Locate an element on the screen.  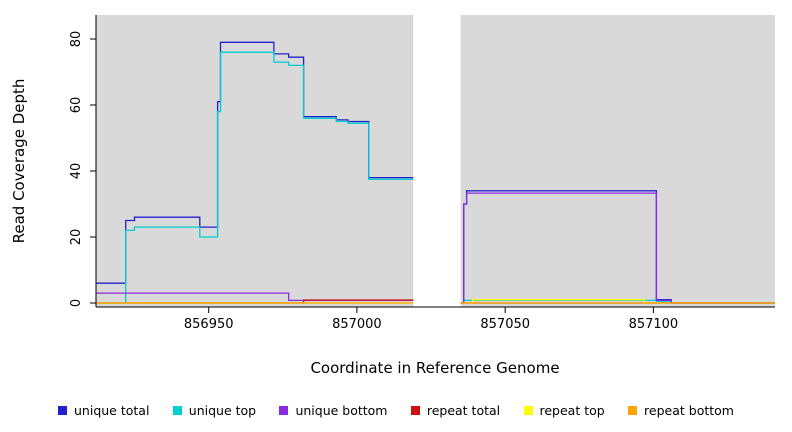
legend-item-repeat-top: repeat top is located at coordinates (564, 410).